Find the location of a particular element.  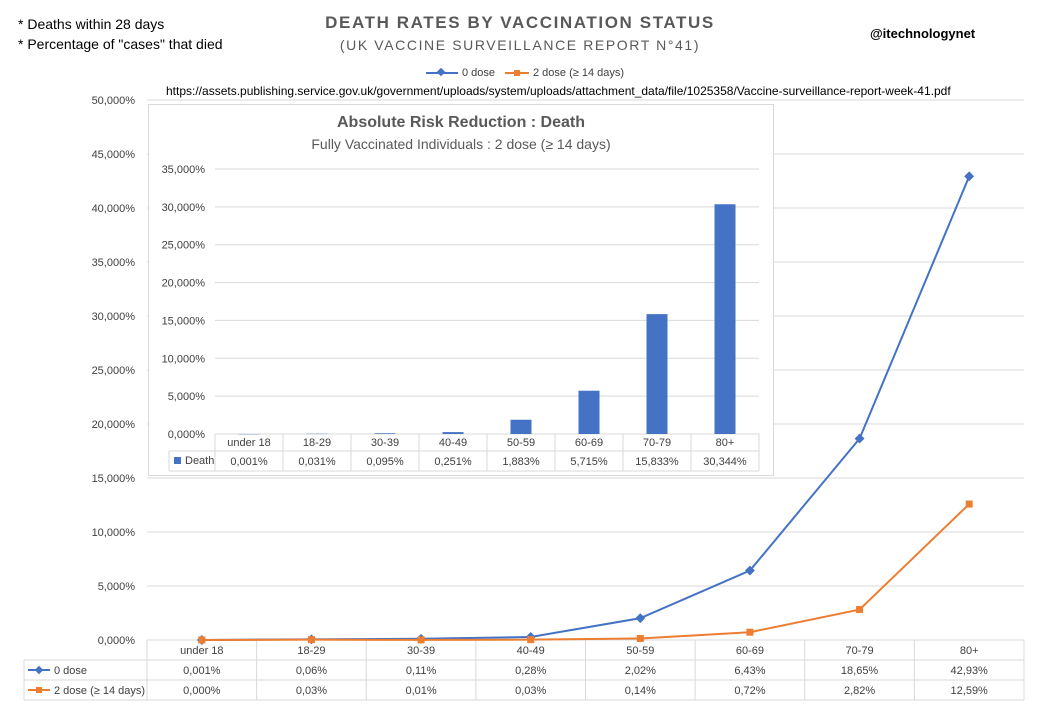

inset-table-value: 1,883% is located at coordinates (521, 462).